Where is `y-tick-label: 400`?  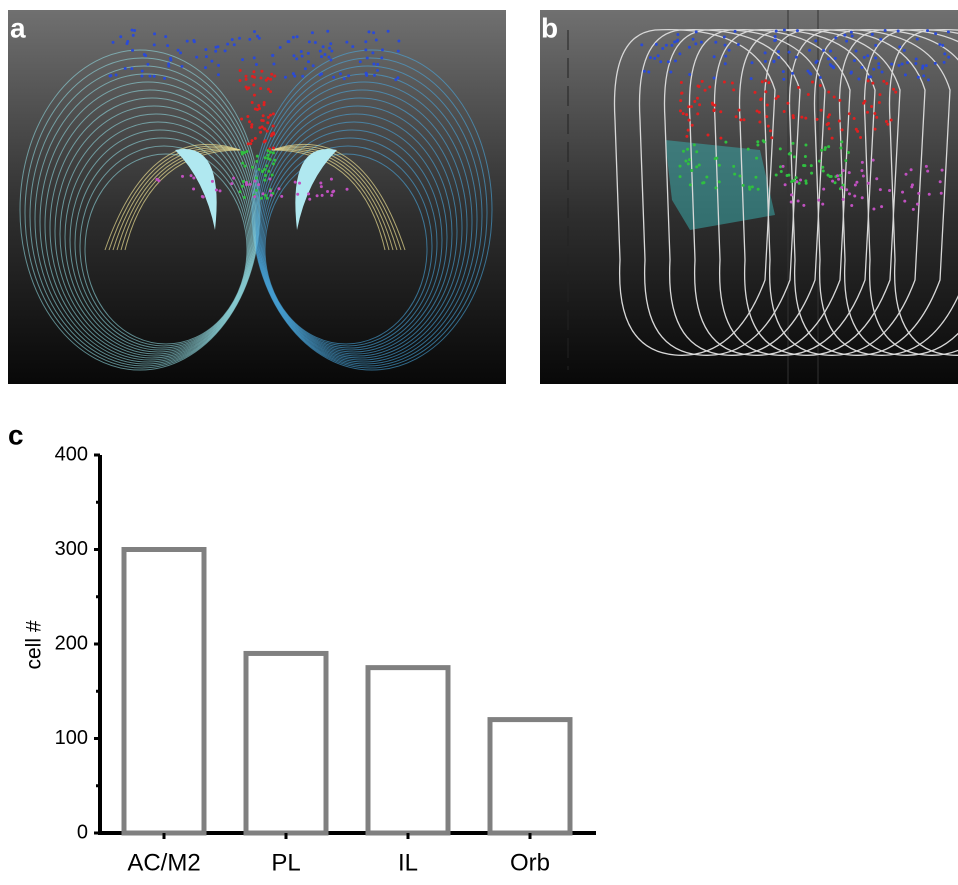 y-tick-label: 400 is located at coordinates (71, 454).